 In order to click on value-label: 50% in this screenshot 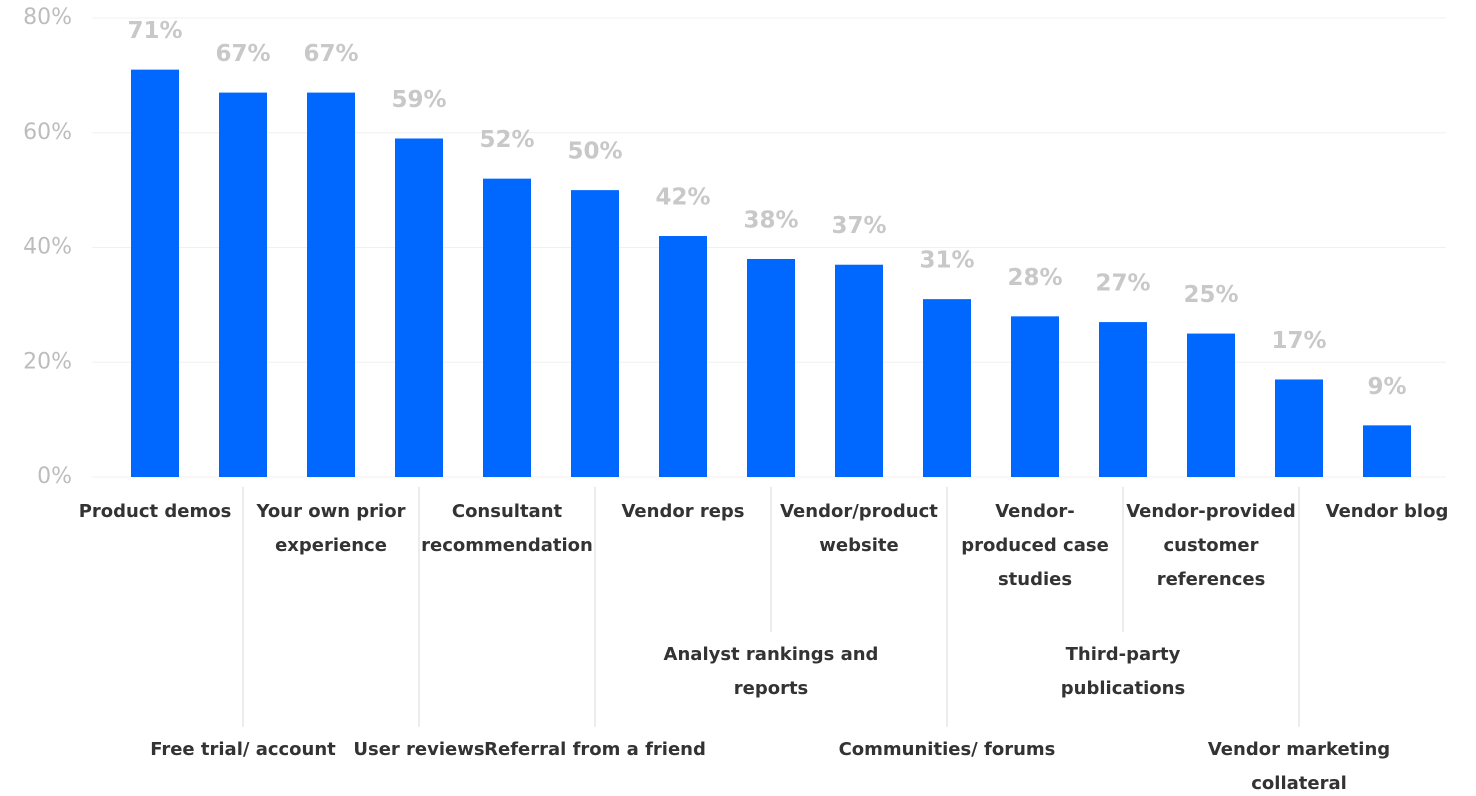, I will do `click(594, 152)`.